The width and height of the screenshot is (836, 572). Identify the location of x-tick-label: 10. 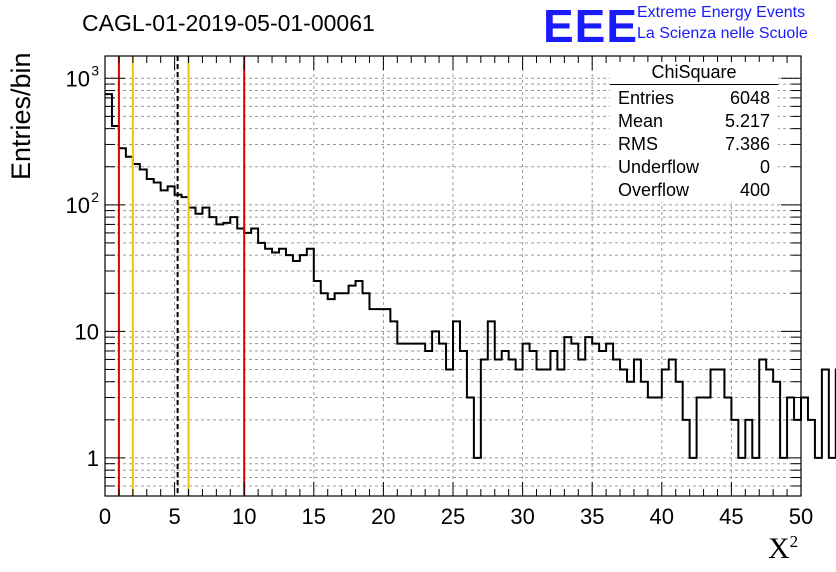
(244, 516).